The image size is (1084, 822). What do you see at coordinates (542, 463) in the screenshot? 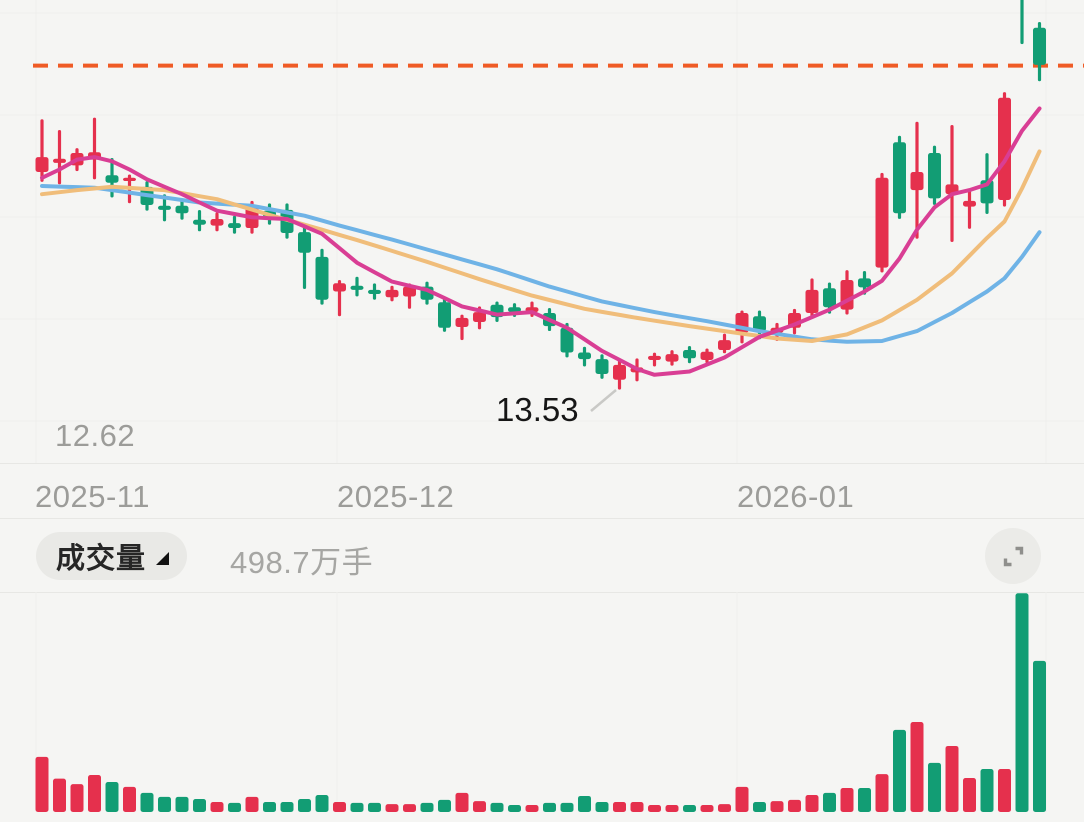
I see `divider-axis-top` at bounding box center [542, 463].